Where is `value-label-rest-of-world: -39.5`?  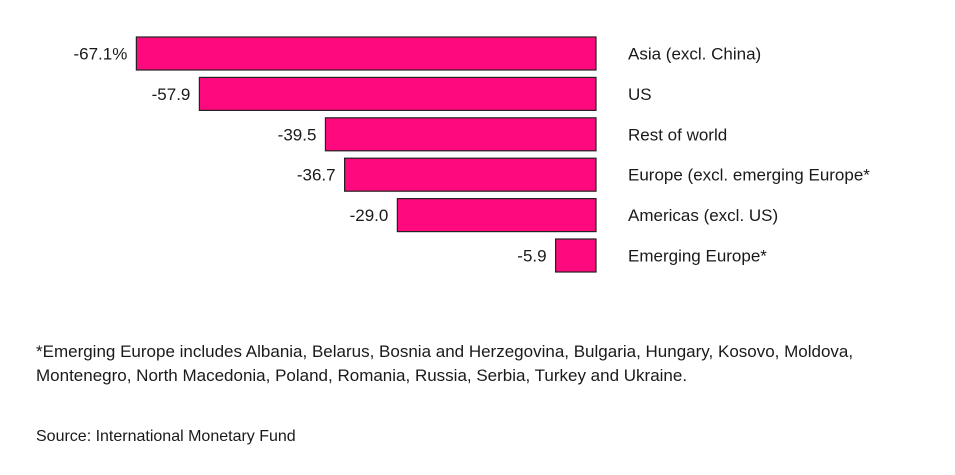
value-label-rest-of-world: -39.5 is located at coordinates (297, 134).